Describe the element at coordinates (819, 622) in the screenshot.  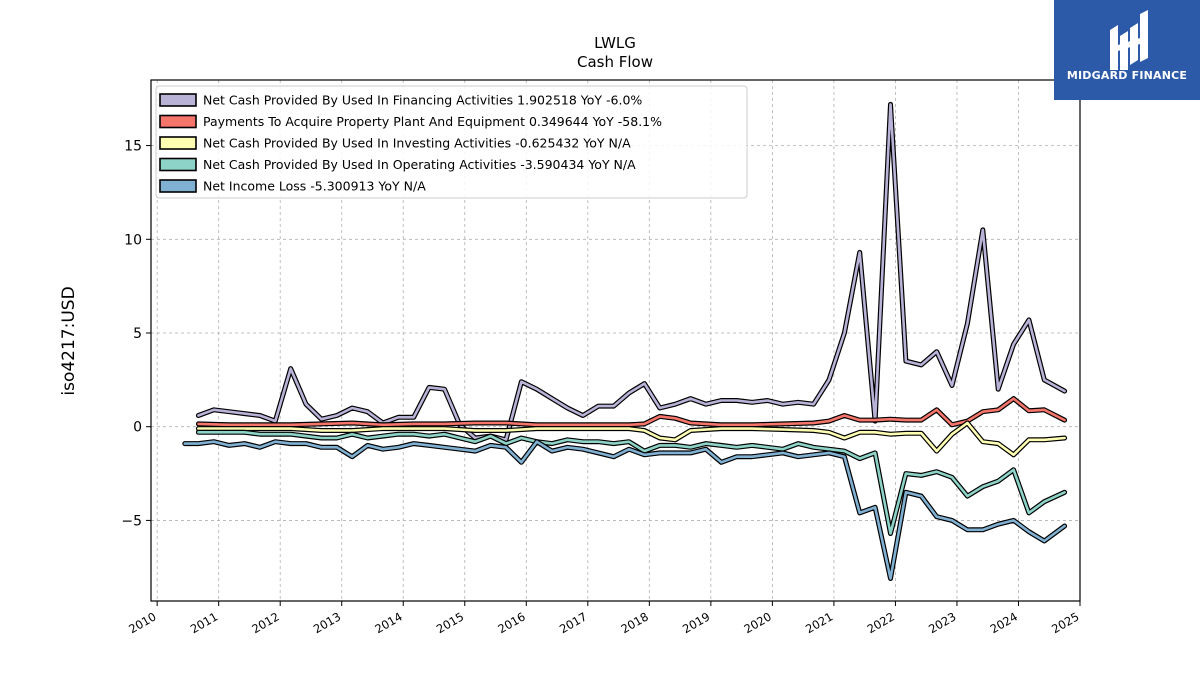
I see `x-tick-label: 2021` at that location.